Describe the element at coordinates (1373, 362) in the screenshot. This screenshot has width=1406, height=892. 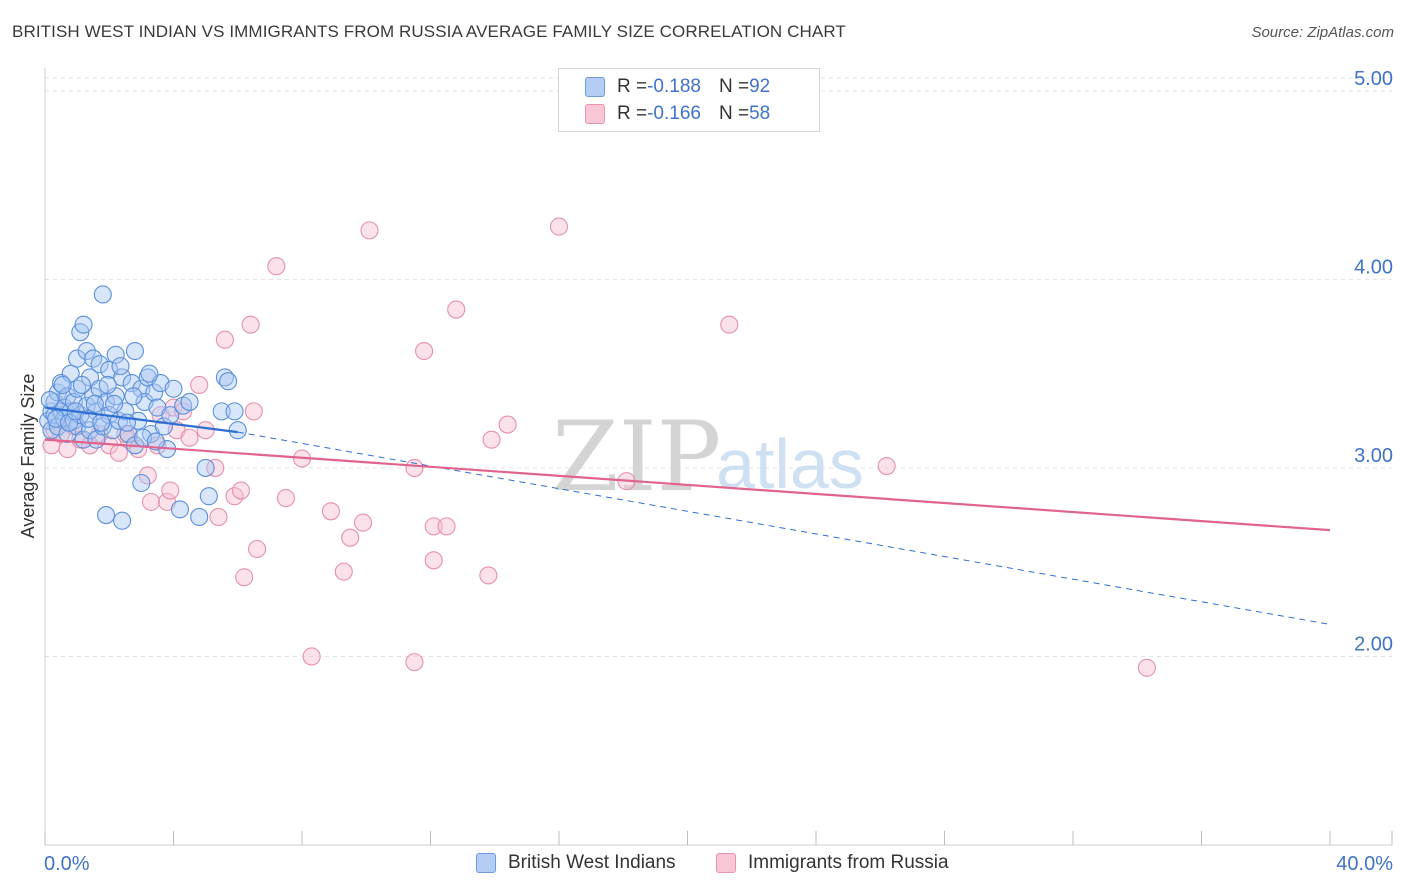
I see `y-tick-labels: 2.00 3.00 4.00 5.00` at that location.